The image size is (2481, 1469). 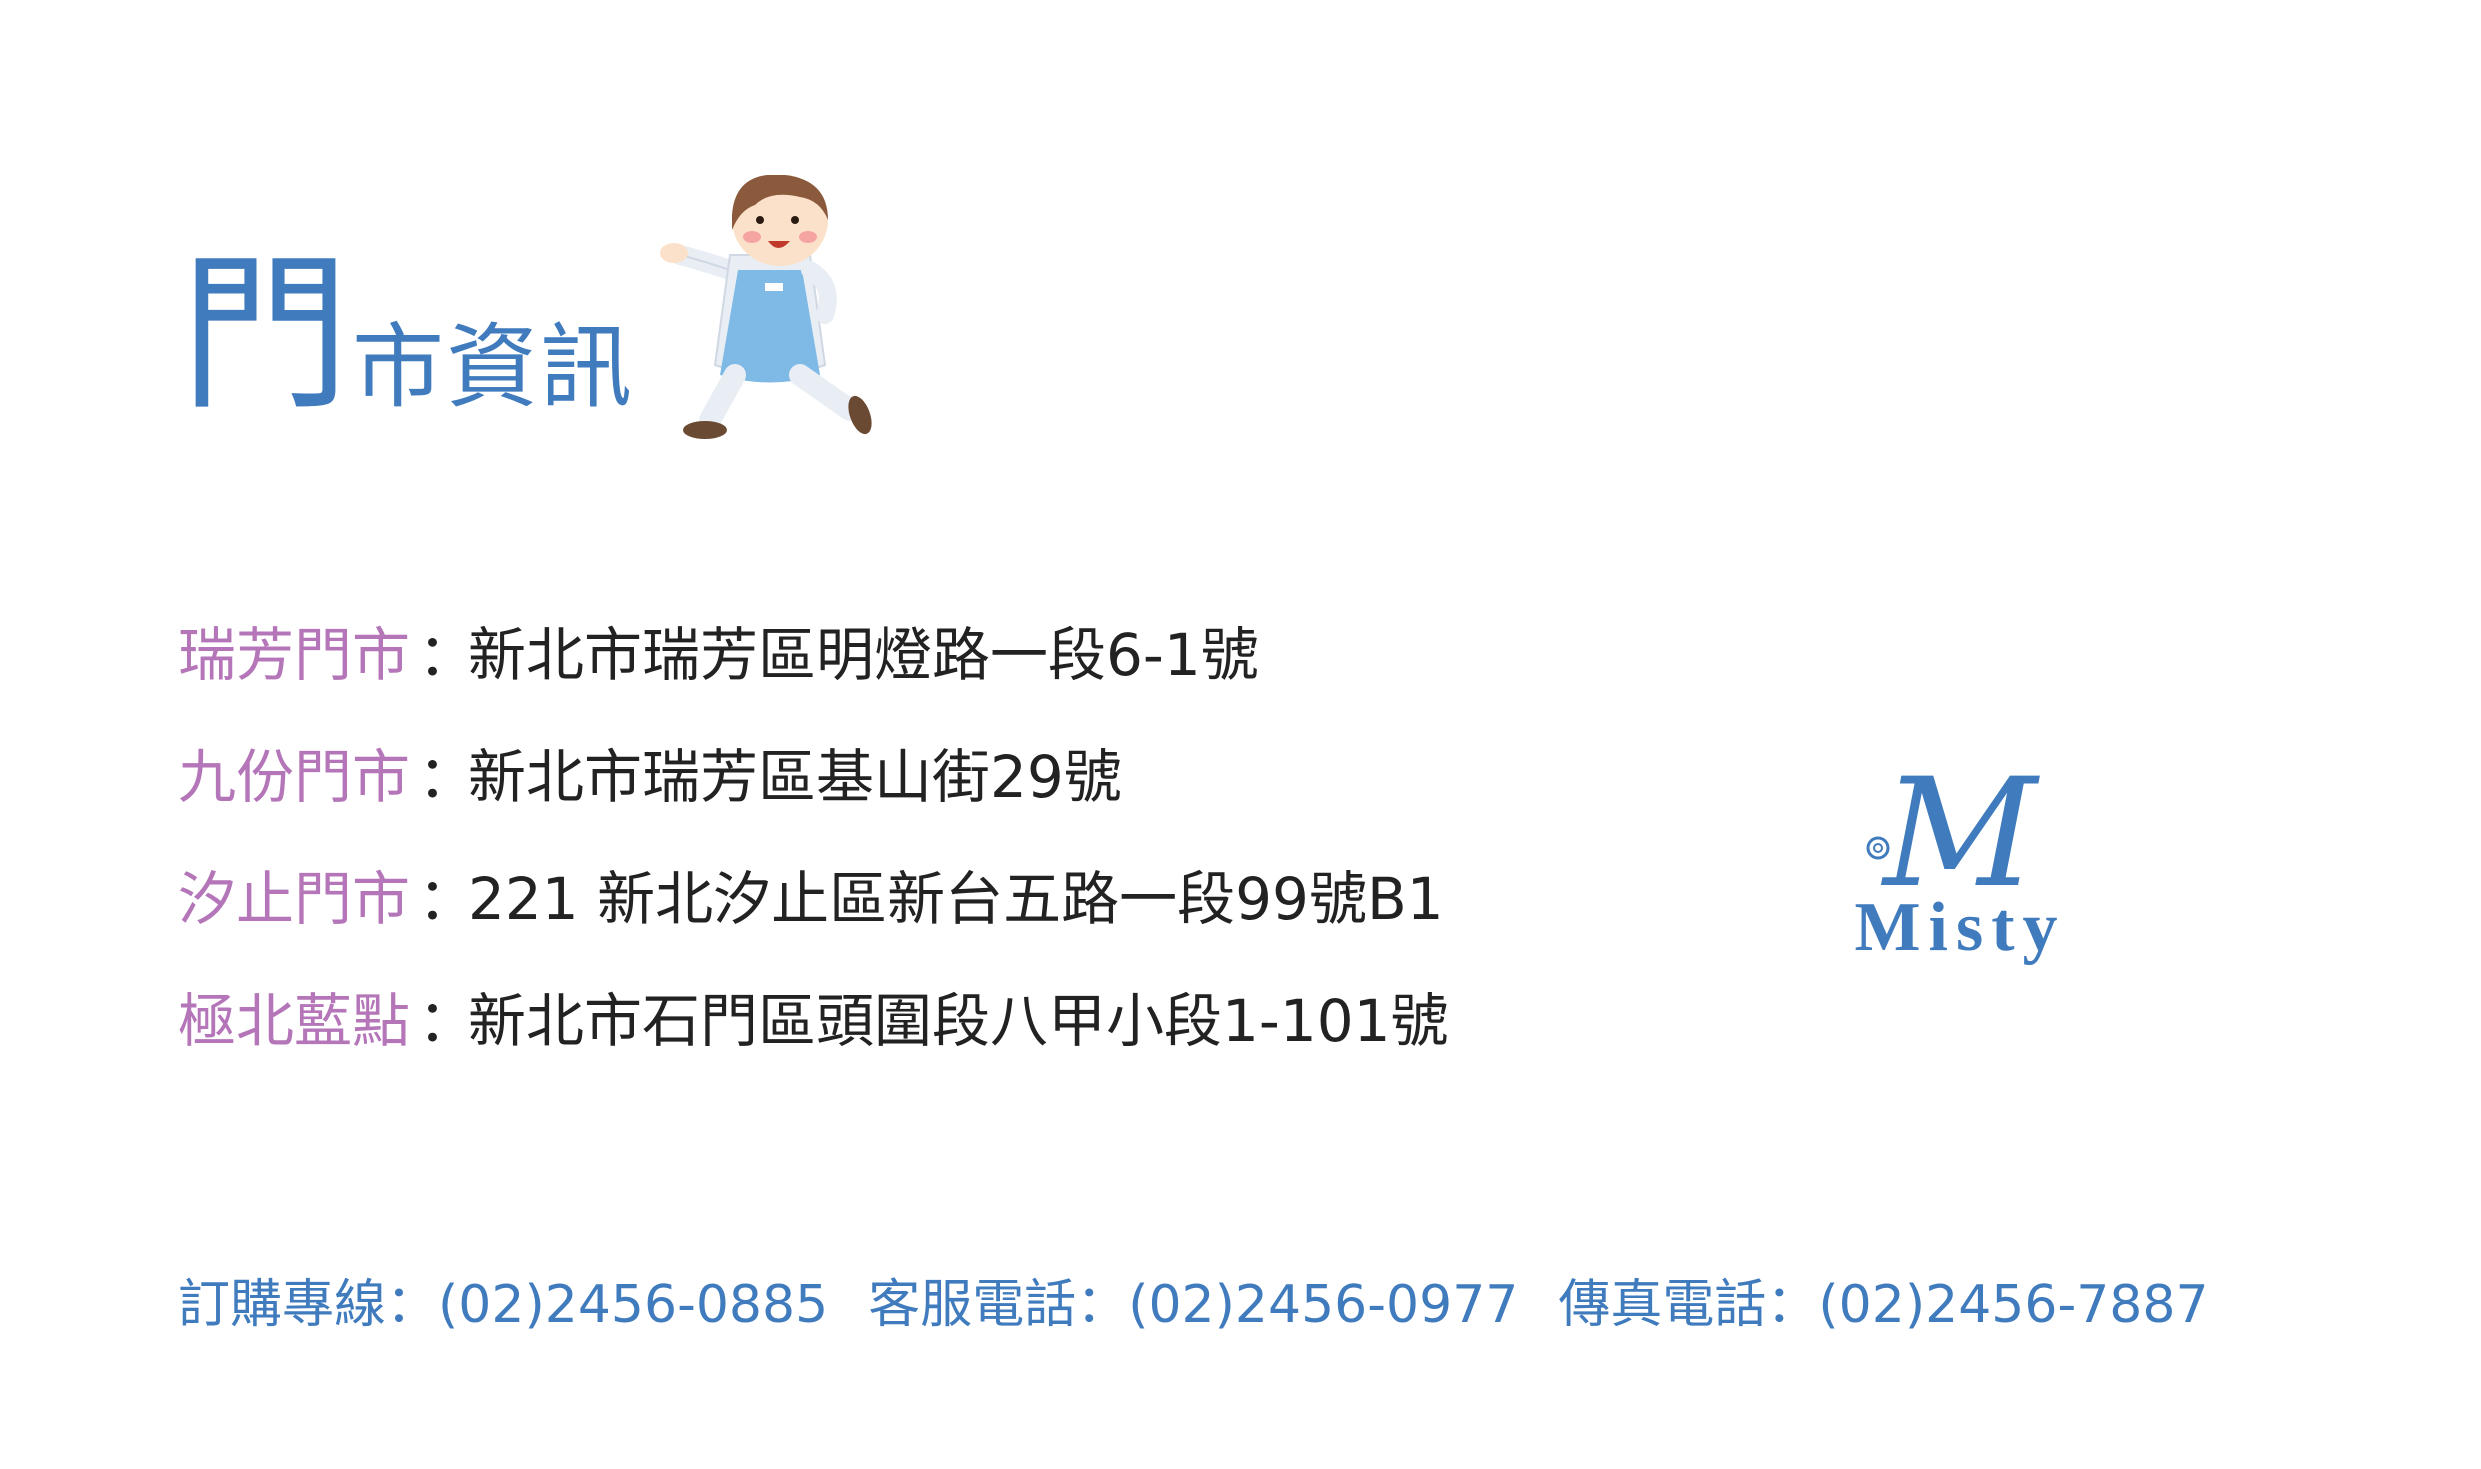 I want to click on page-title-big: 門, so click(x=265, y=335).